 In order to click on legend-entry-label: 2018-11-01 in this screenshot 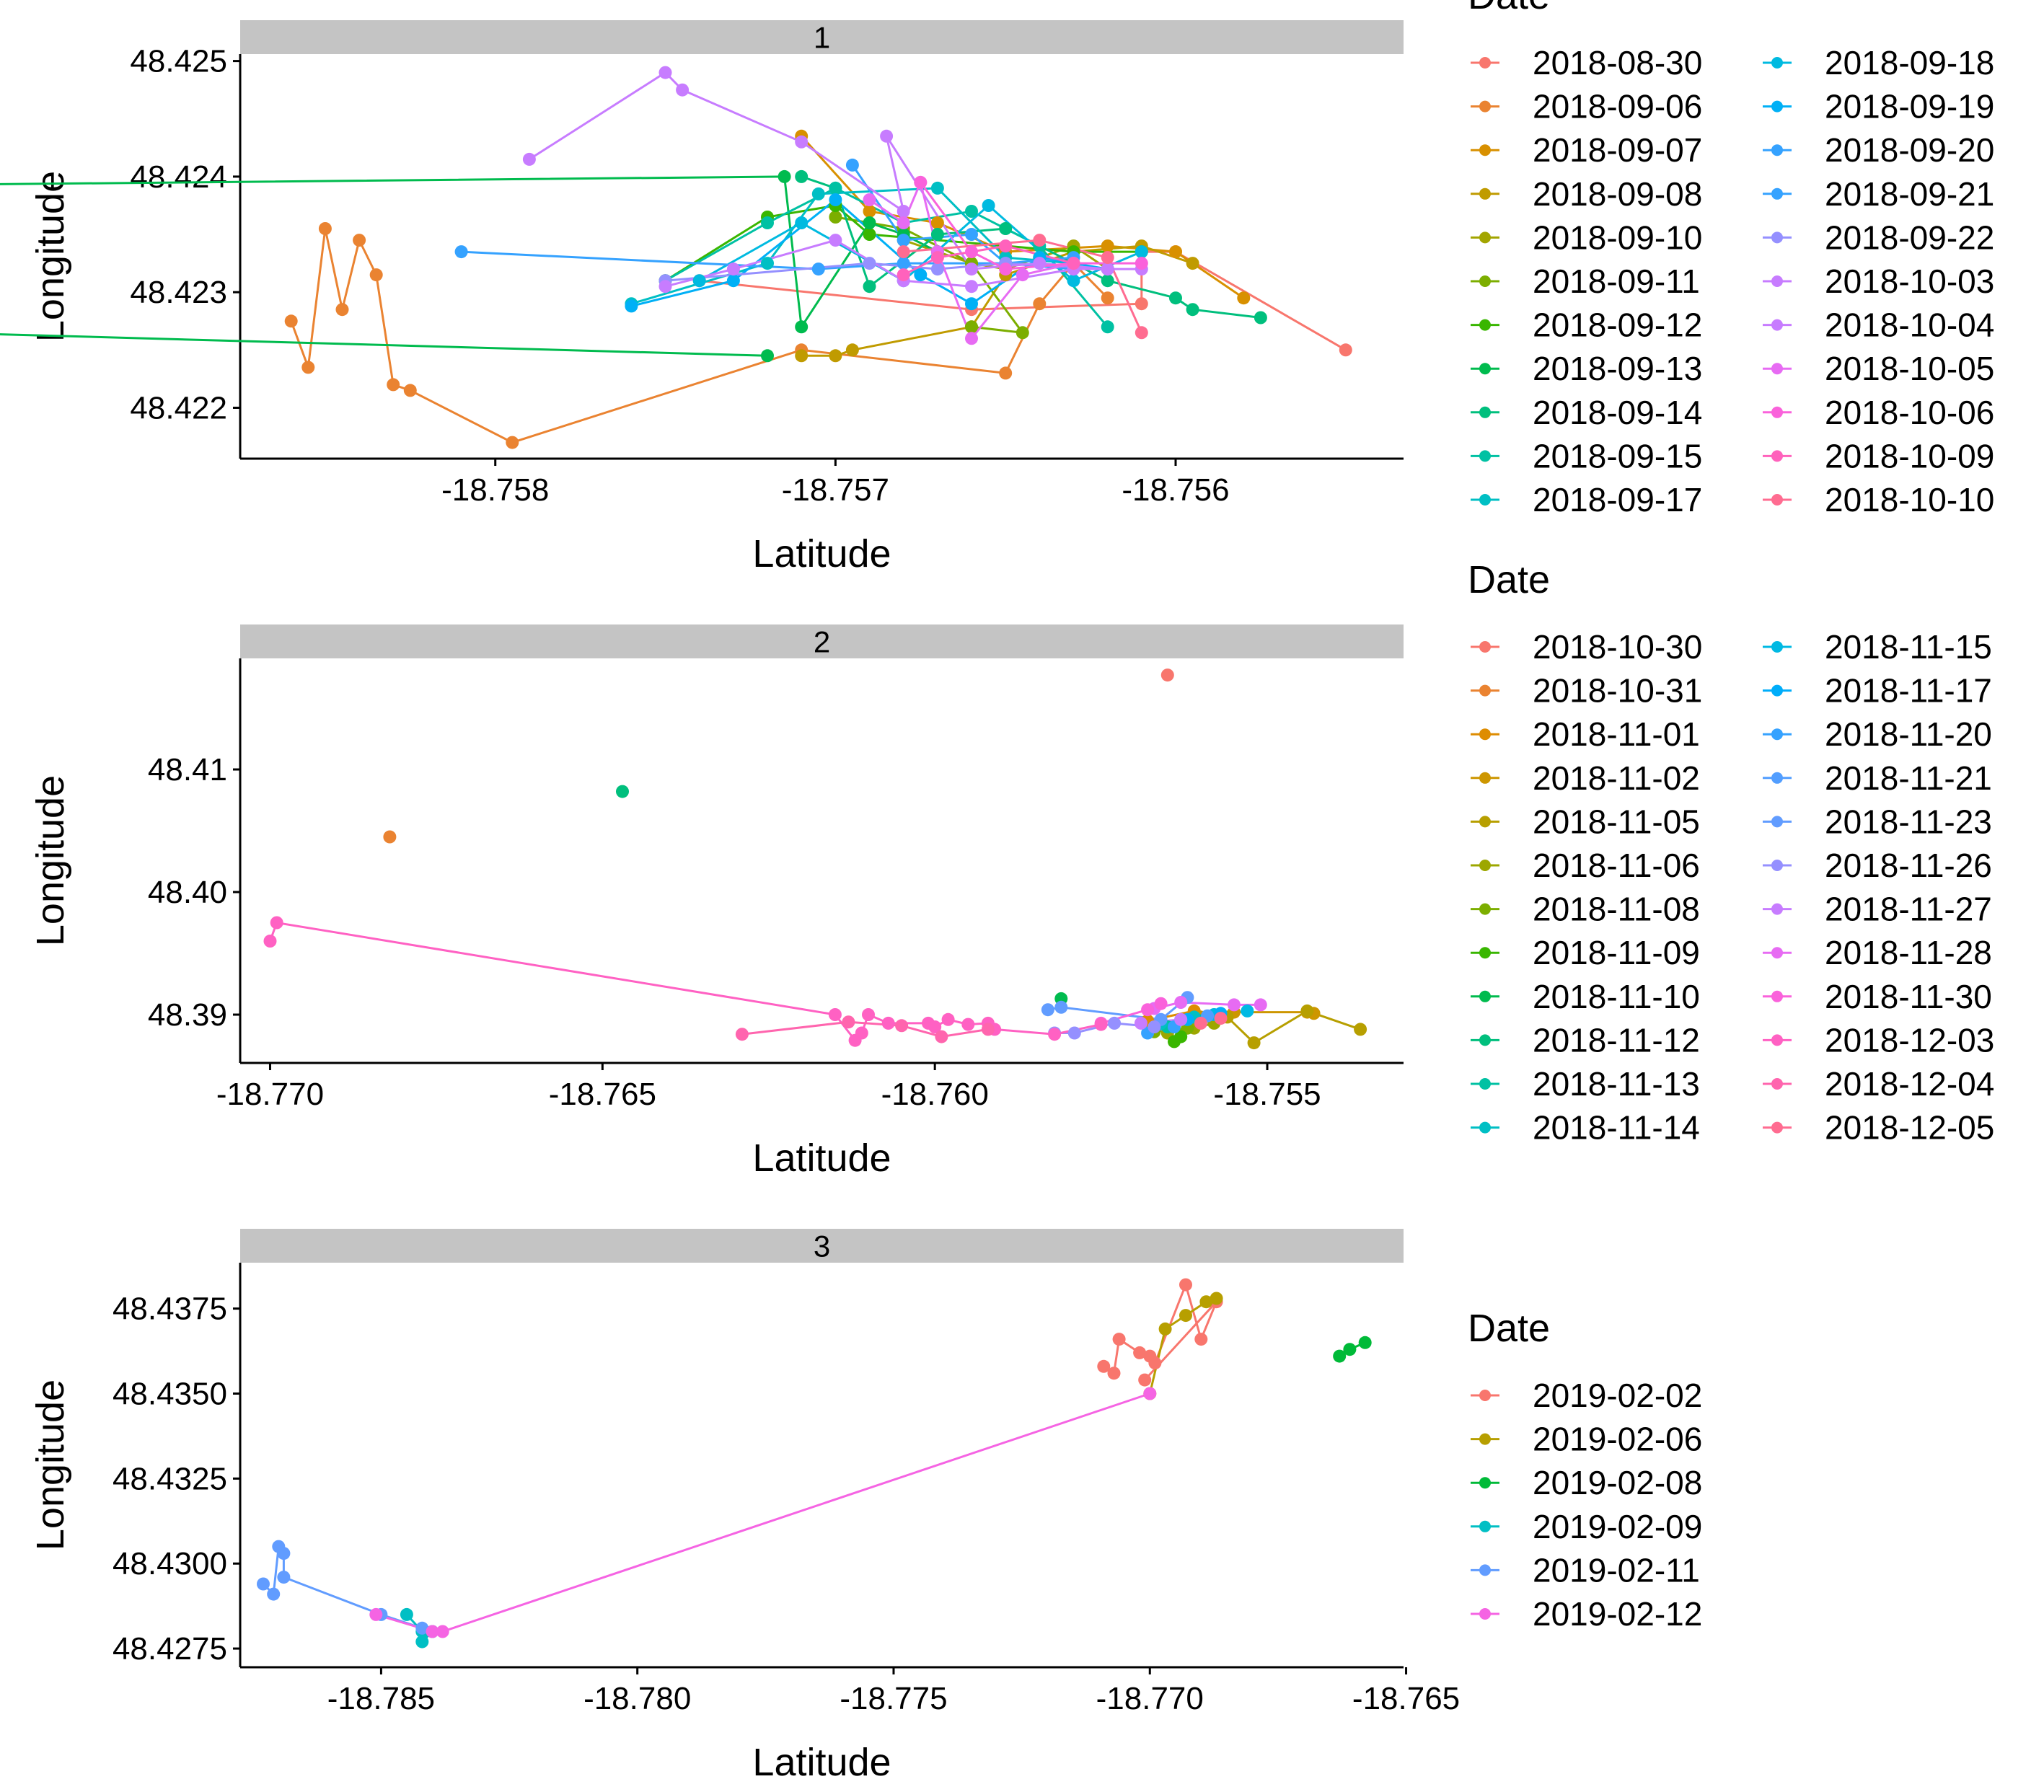, I will do `click(1616, 734)`.